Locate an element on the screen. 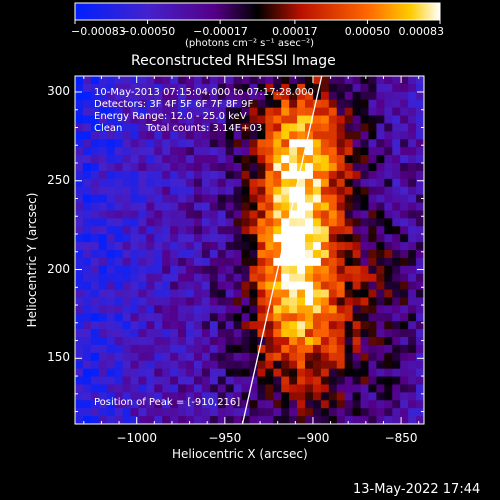  colorbar-tick-label: 0.00017 is located at coordinates (295, 31).